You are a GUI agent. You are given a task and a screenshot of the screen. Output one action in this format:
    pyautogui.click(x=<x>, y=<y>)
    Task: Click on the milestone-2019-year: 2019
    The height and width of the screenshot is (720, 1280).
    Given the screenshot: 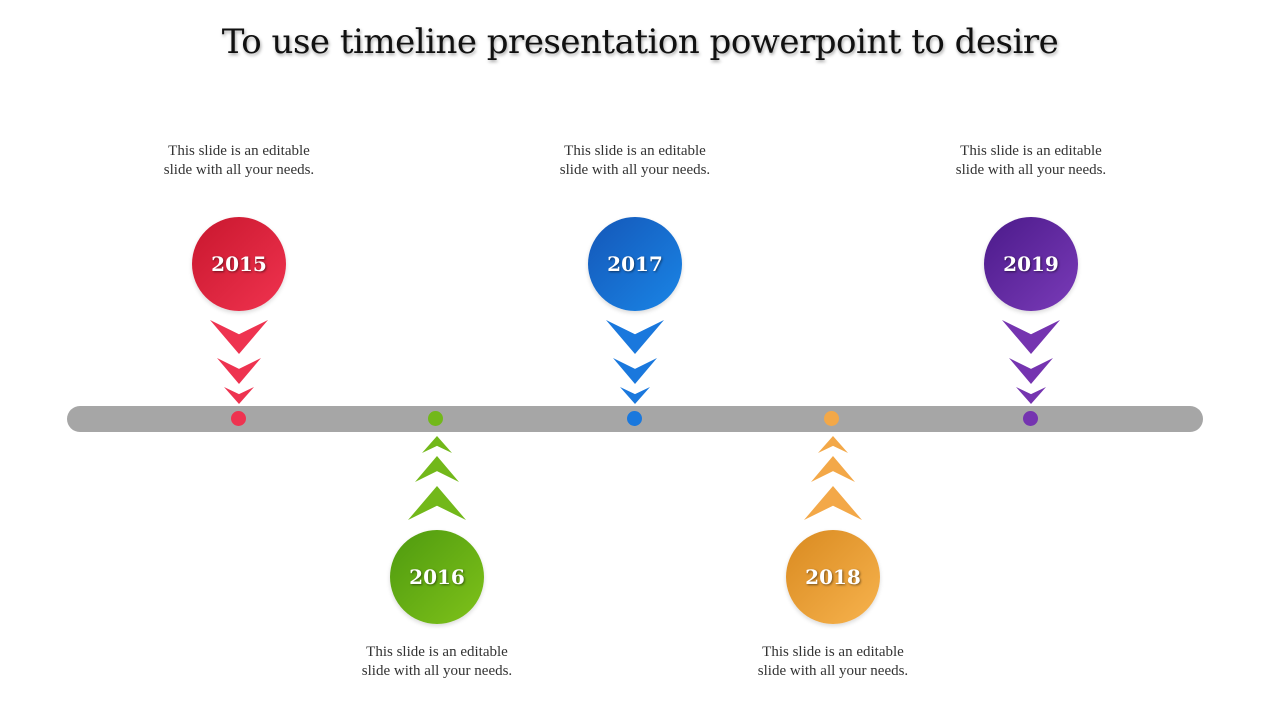 What is the action you would take?
    pyautogui.click(x=1031, y=264)
    